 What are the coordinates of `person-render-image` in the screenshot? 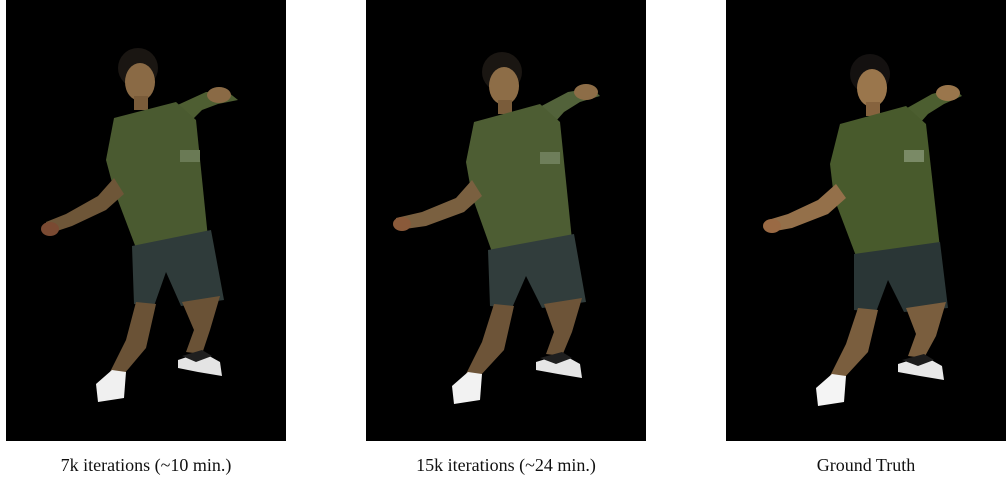 It's located at (139, 225).